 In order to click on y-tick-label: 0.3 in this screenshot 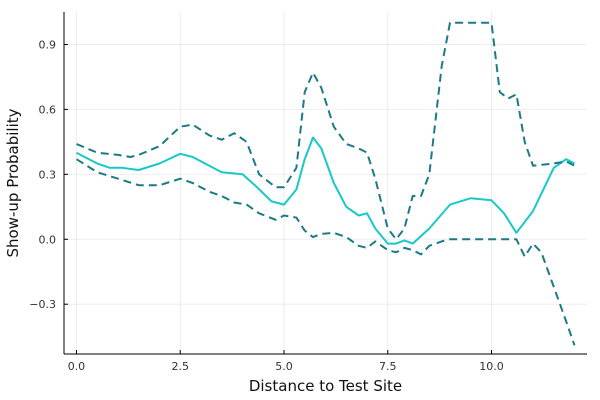, I will do `click(48, 174)`.